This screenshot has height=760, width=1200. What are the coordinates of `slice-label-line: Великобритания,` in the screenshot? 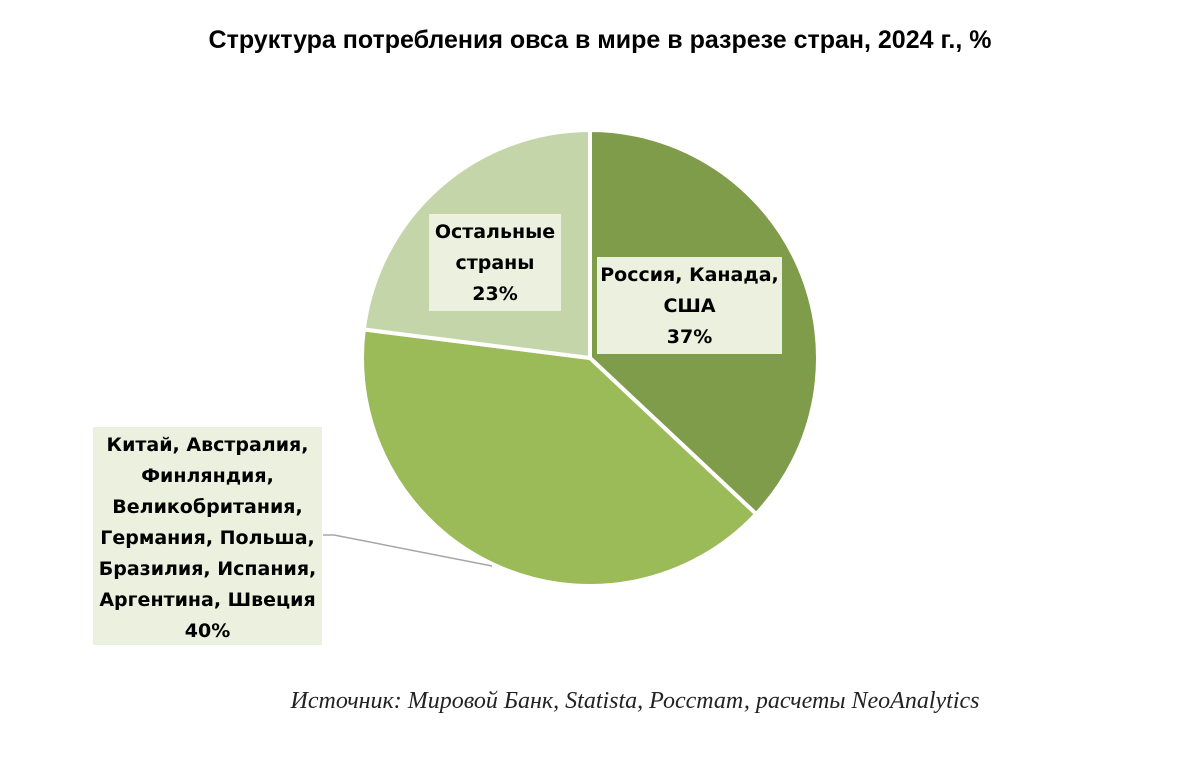 It's located at (207, 507).